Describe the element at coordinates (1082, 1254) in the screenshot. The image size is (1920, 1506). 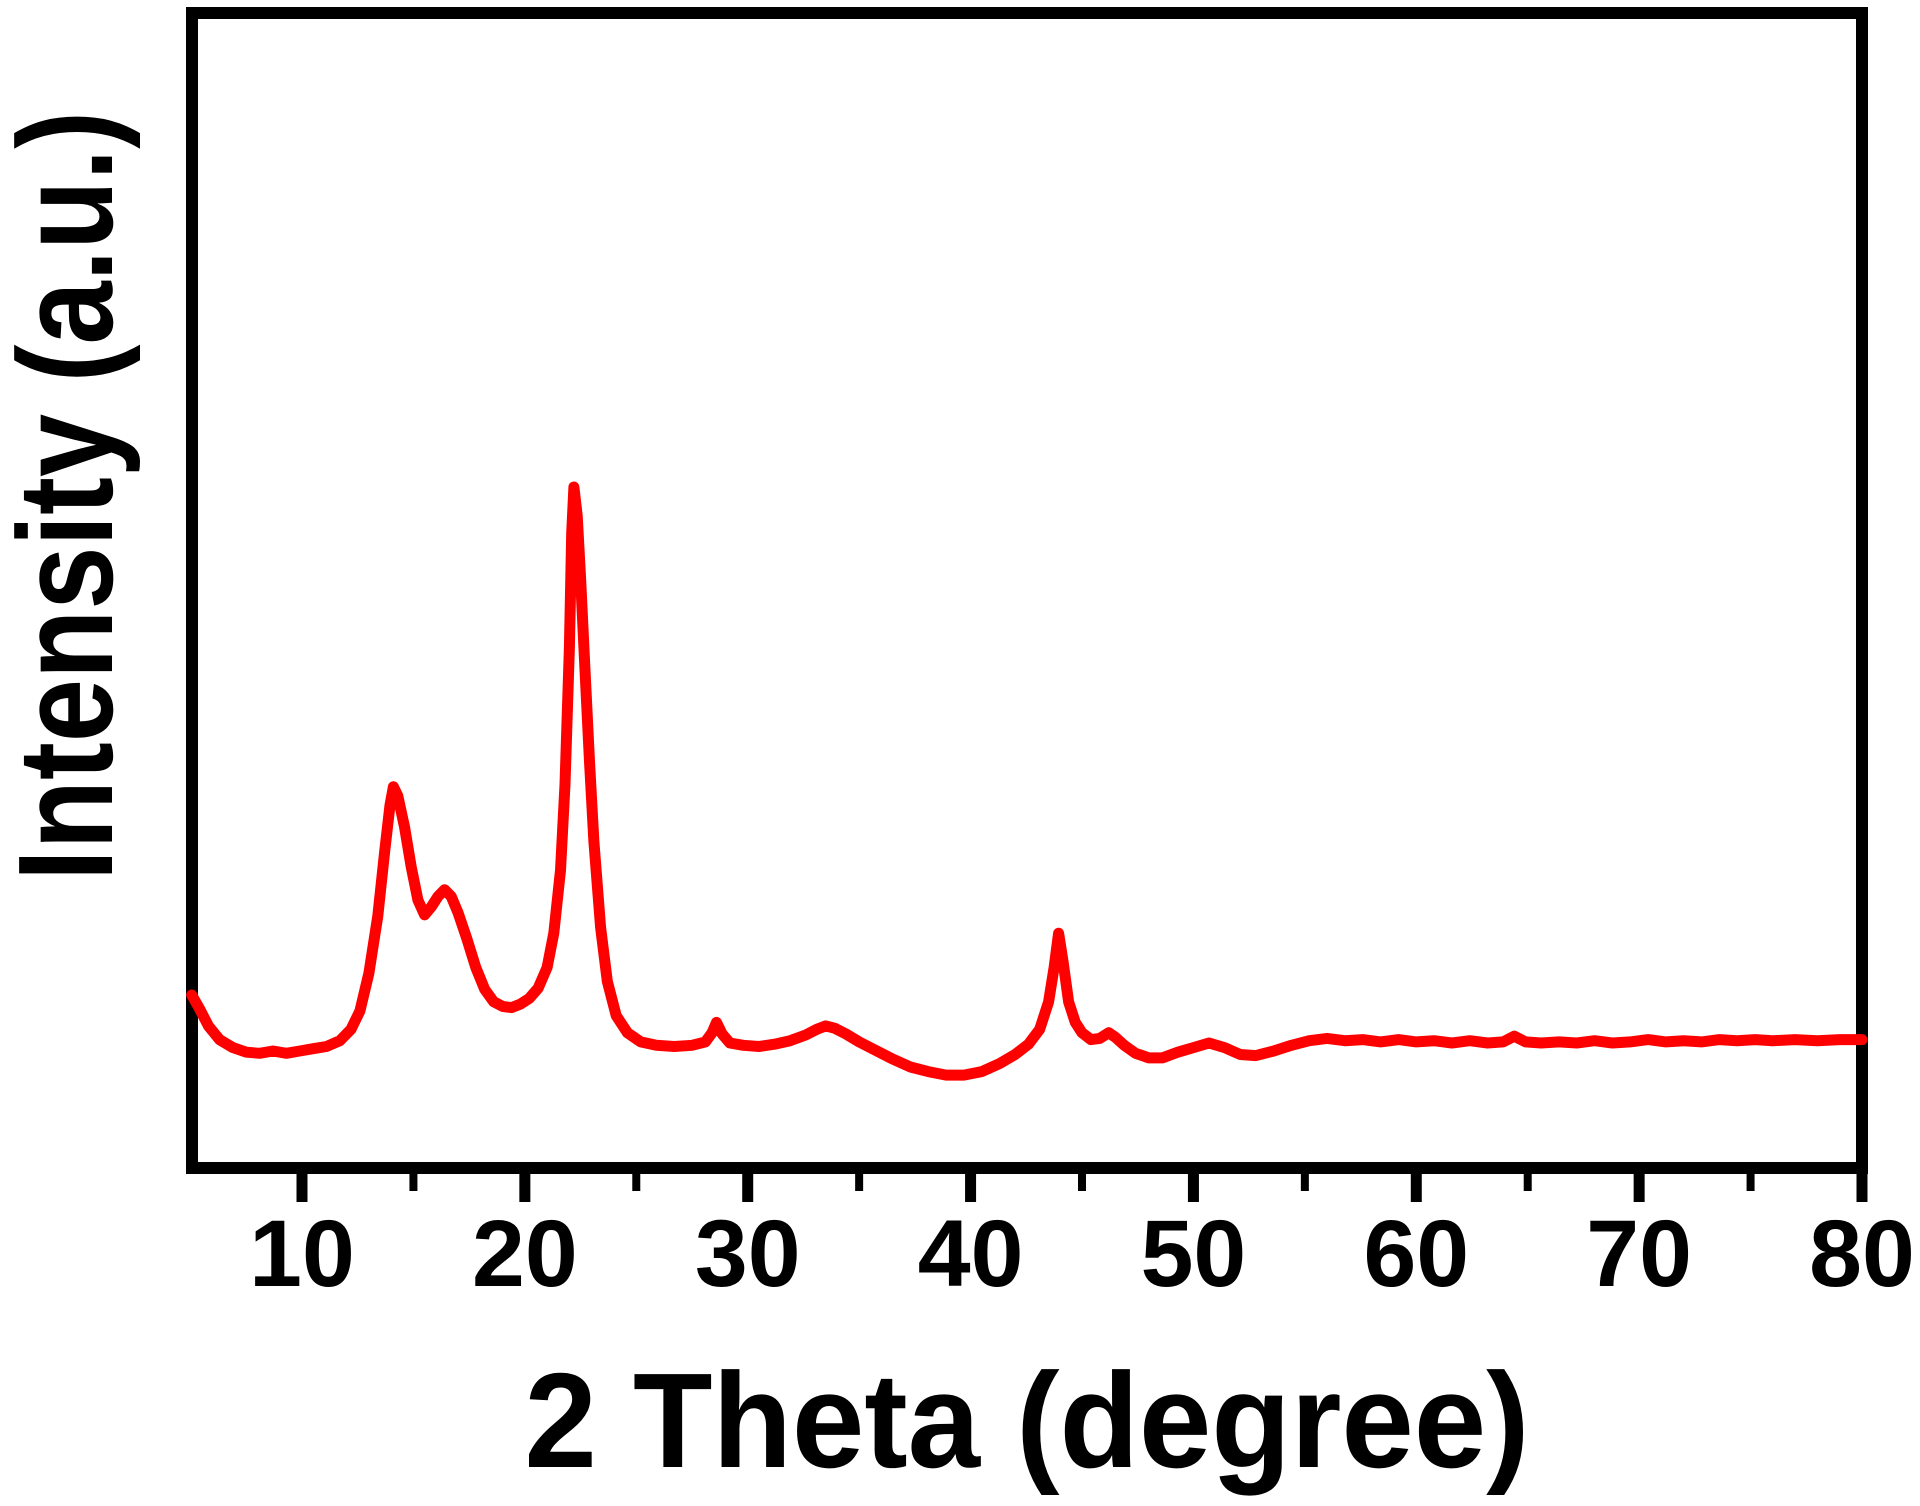
I see `x-axis-tick-labels: 10 20 30 40 50 60 70 80` at that location.